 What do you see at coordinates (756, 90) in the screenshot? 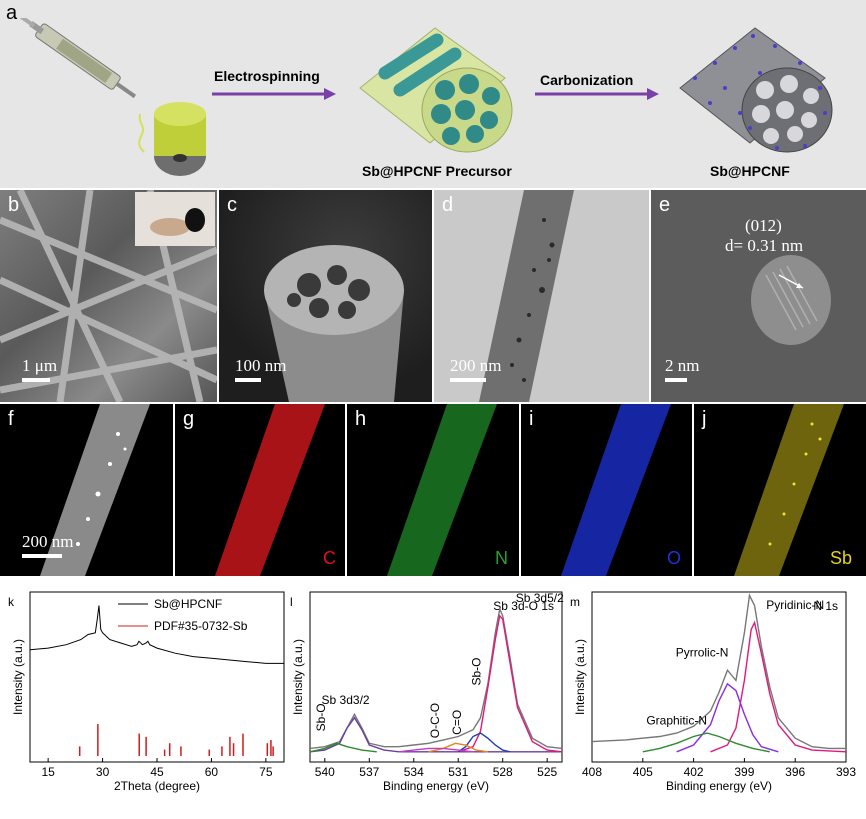
I see `carbonized-fiber-illustration` at bounding box center [756, 90].